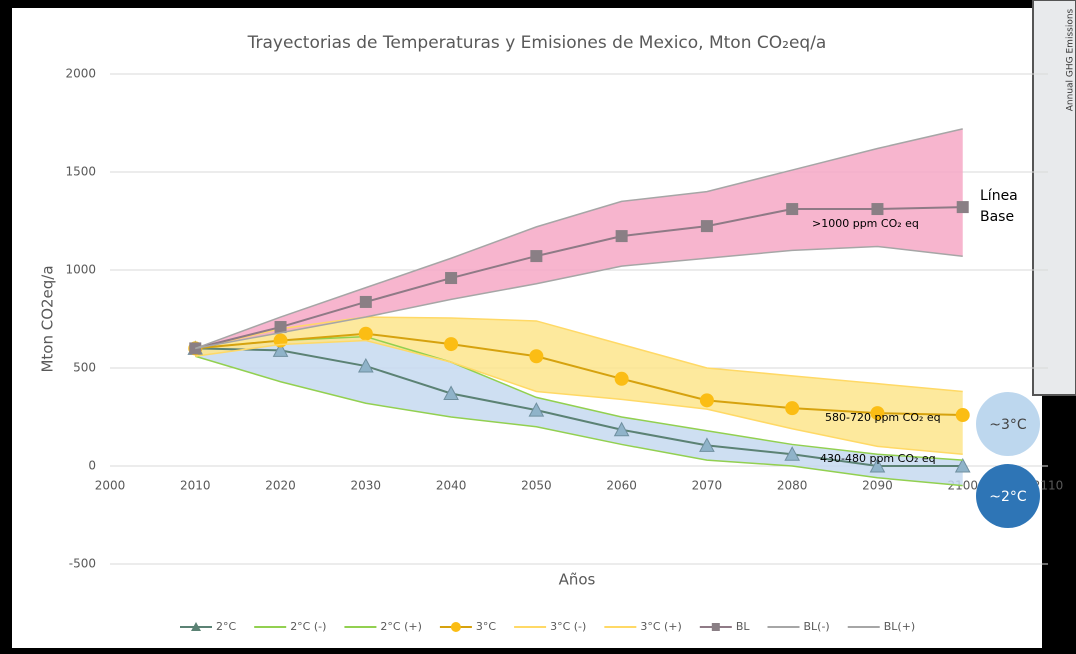 Image resolution: width=1076 pixels, height=654 pixels. Describe the element at coordinates (877, 486) in the screenshot. I see `x-tick-label: 2090` at that location.